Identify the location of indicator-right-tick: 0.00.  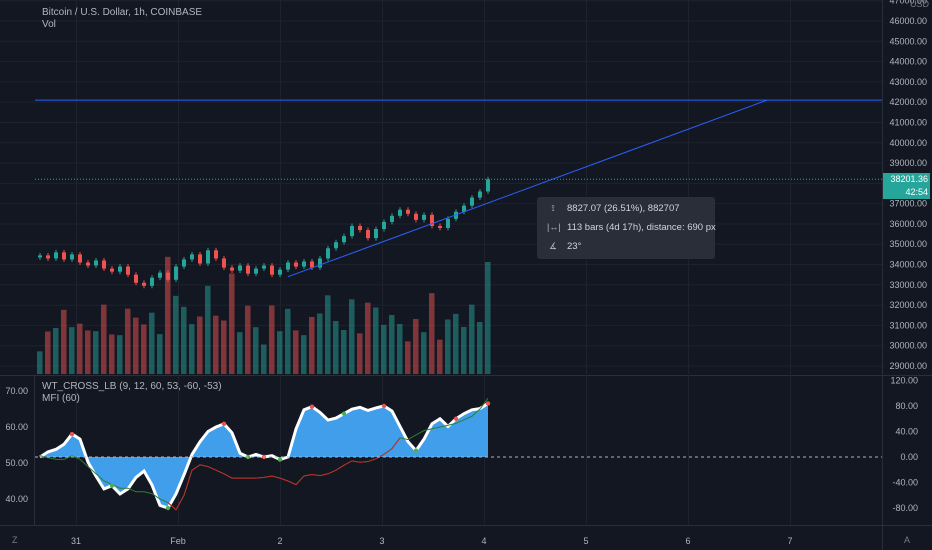
(909, 457).